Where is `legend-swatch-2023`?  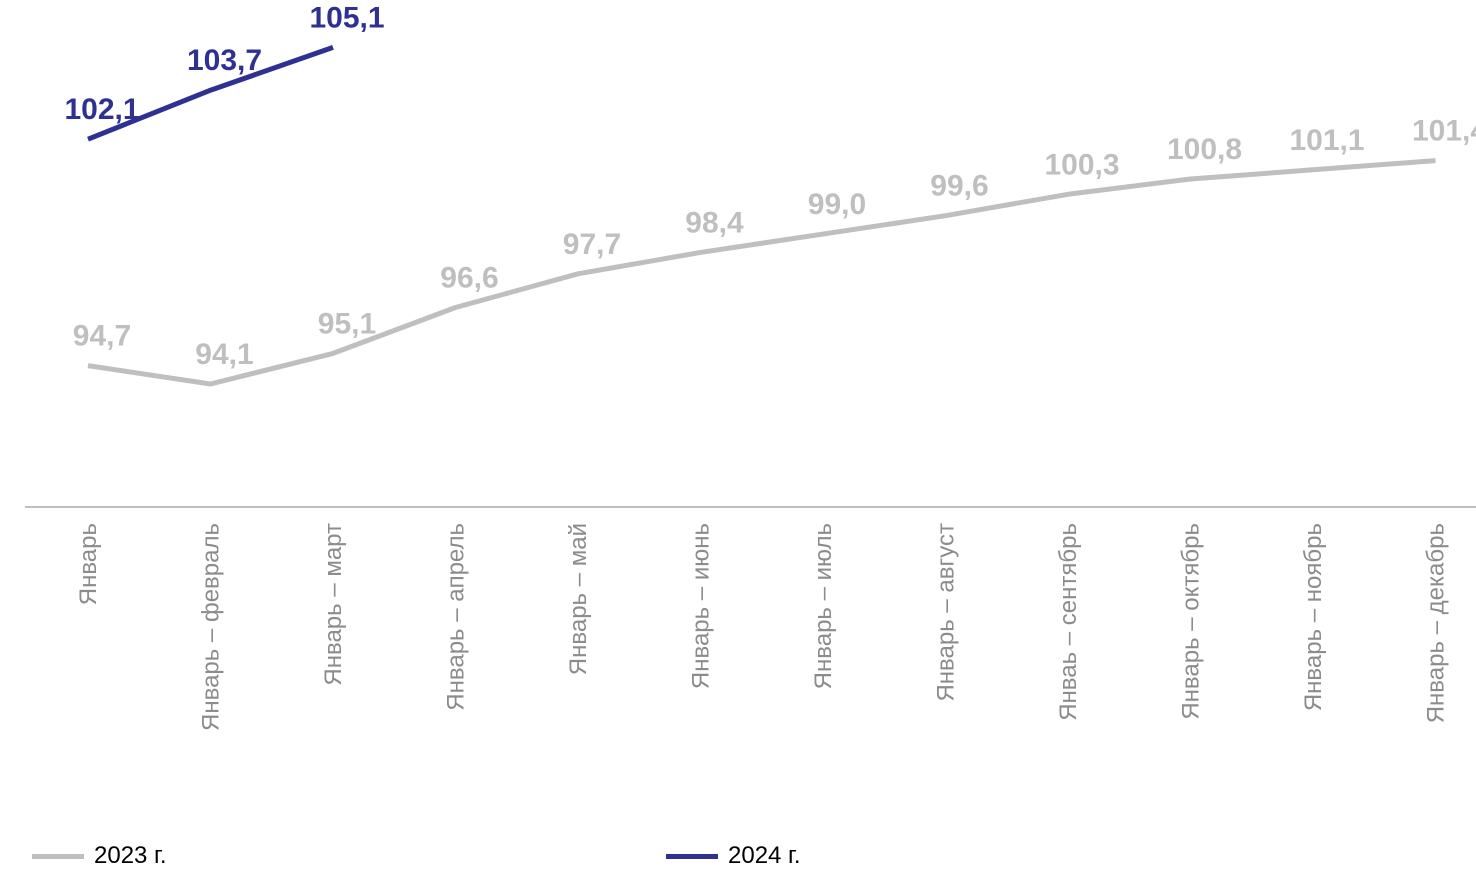 legend-swatch-2023 is located at coordinates (58, 856).